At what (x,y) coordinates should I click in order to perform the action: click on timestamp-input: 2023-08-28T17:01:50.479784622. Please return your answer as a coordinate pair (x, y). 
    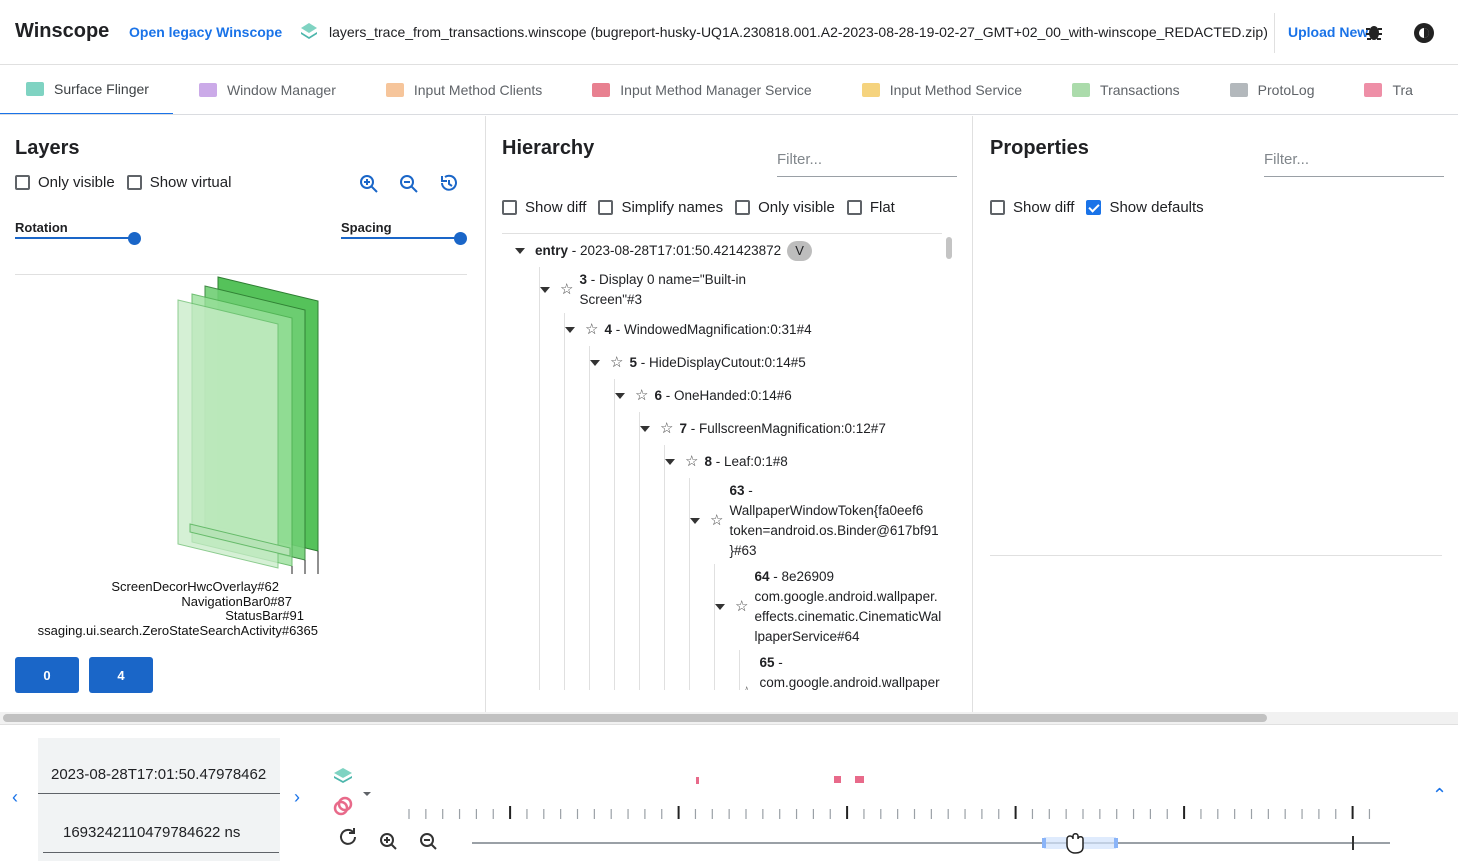
    Looking at the image, I should click on (159, 774).